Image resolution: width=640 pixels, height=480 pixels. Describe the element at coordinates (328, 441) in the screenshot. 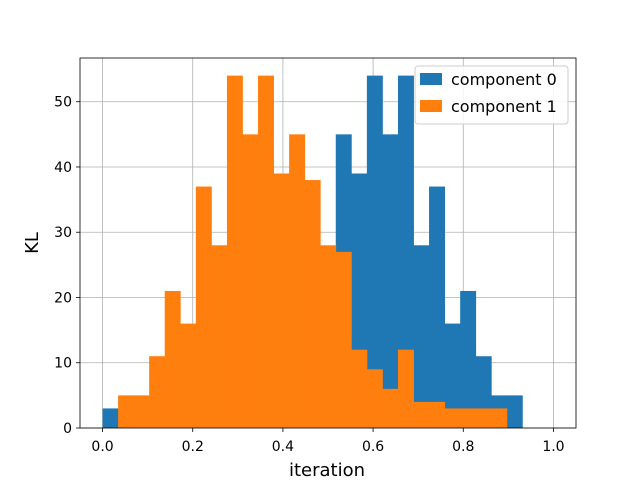

I see `x-axis-ticks: 0.0 0.2 0.4 0.6 0.8 1.0` at that location.